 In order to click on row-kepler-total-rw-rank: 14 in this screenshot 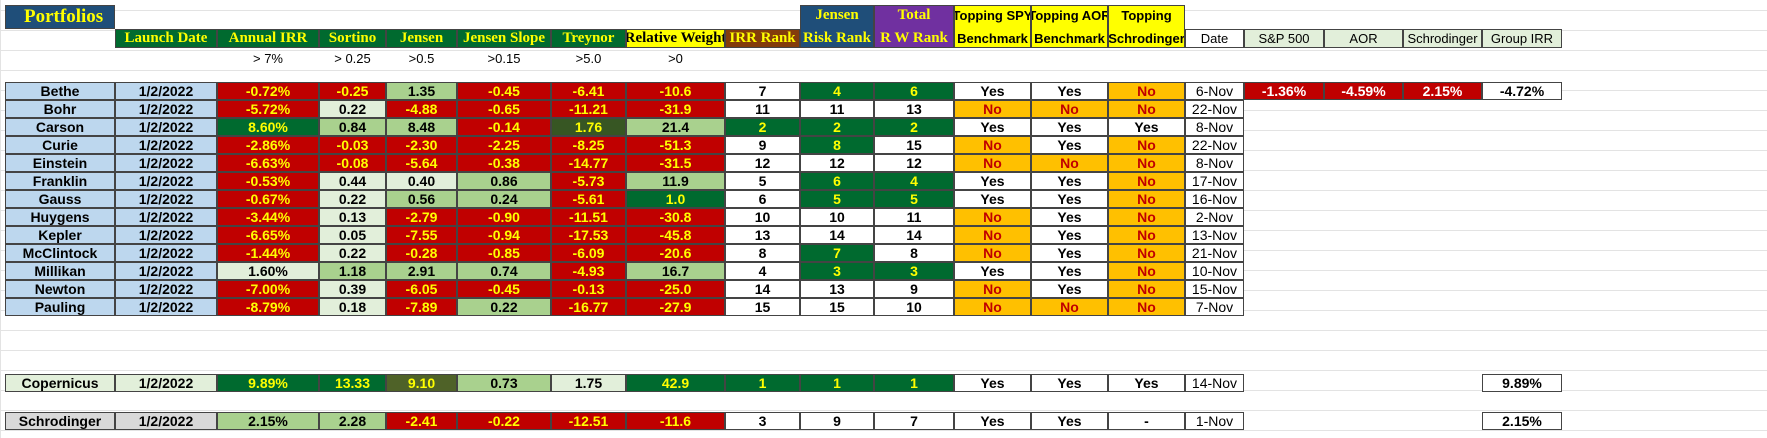, I will do `click(914, 235)`.